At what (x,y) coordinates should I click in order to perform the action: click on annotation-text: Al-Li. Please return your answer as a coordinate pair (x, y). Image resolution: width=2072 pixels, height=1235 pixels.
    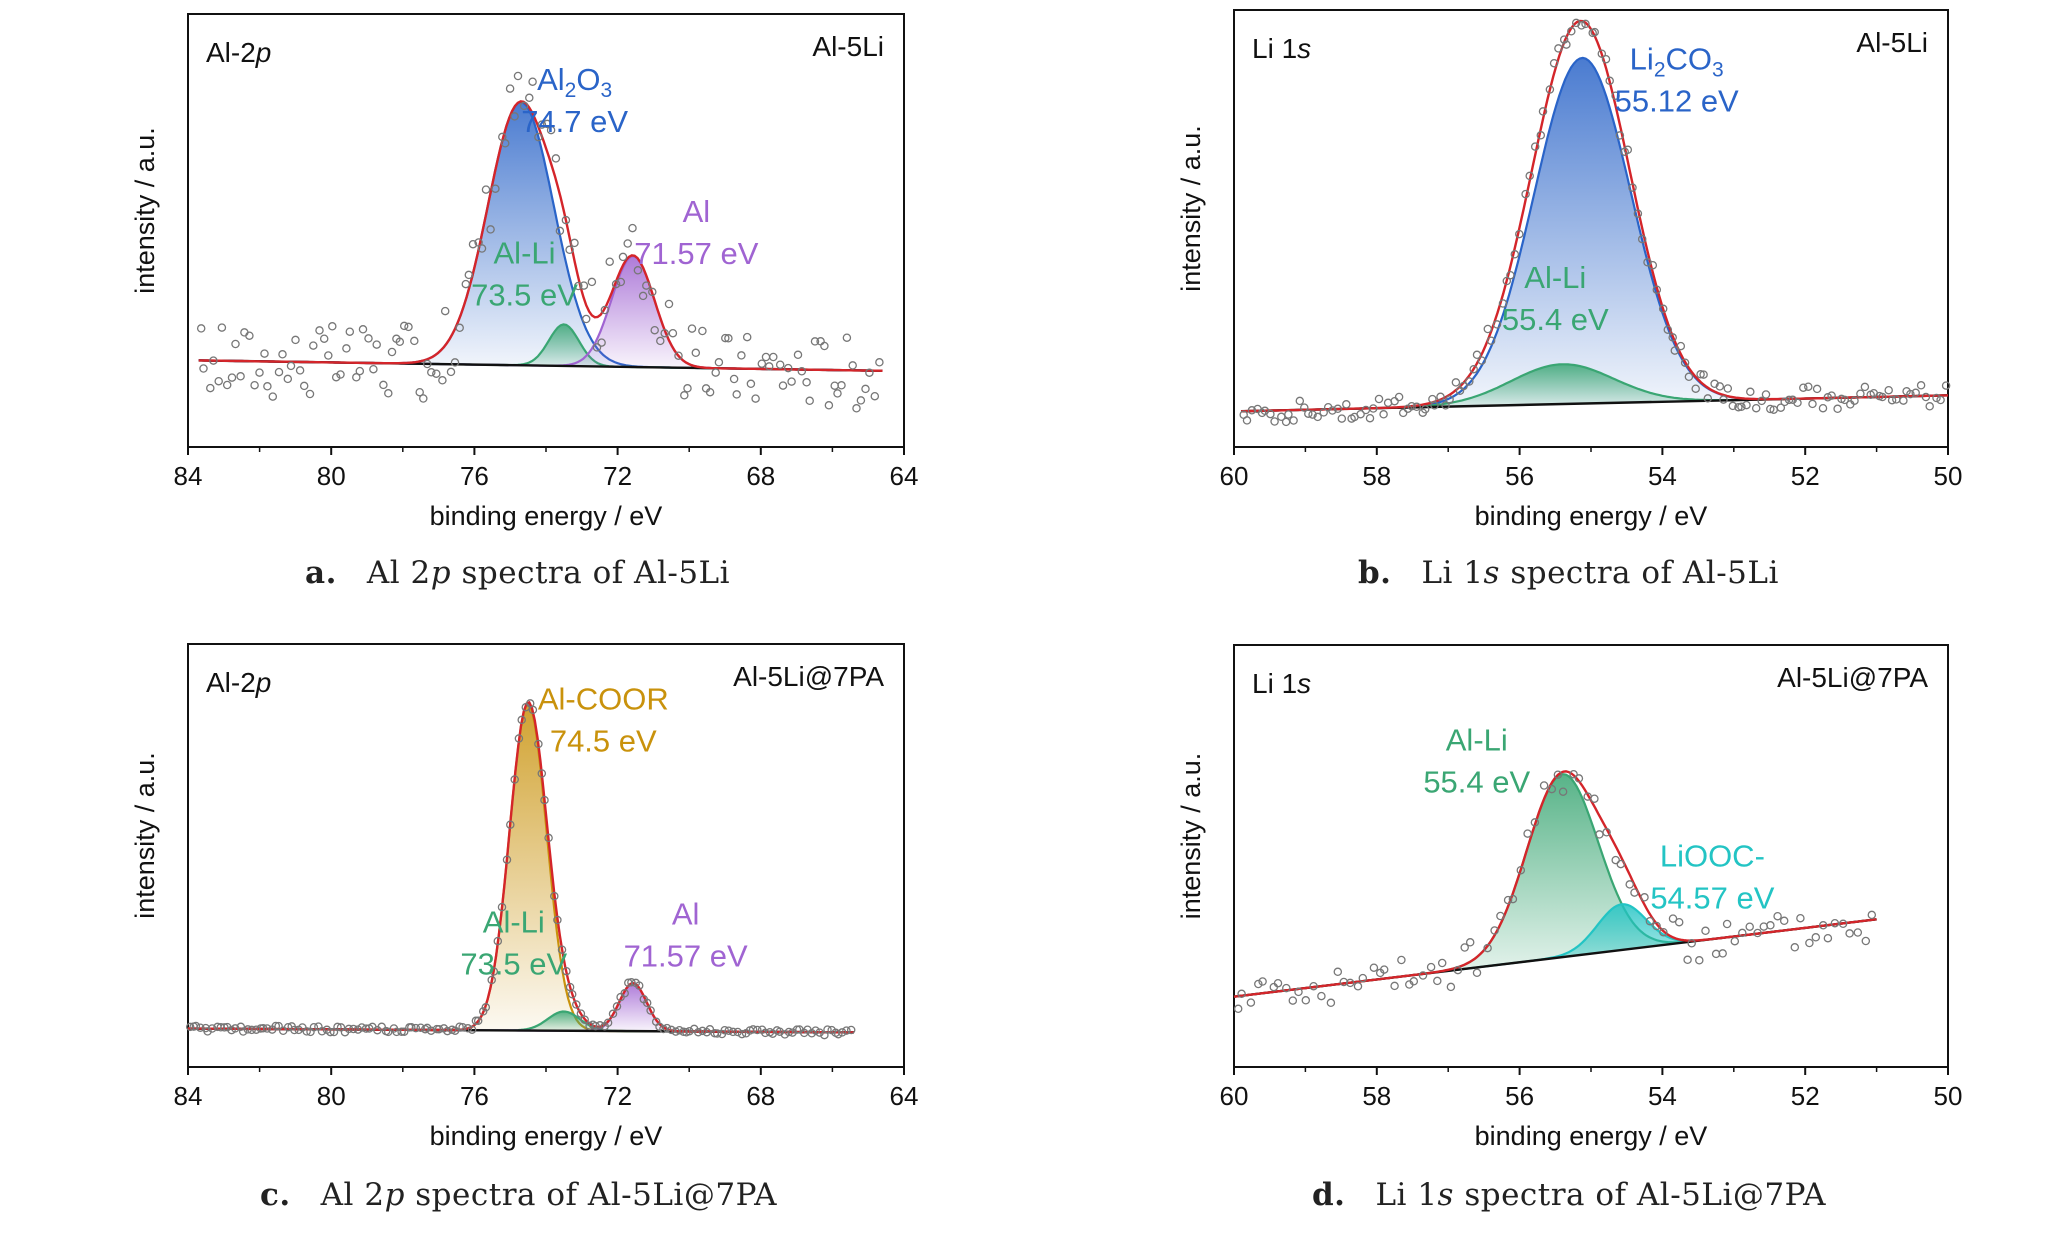
    Looking at the image, I should click on (525, 252).